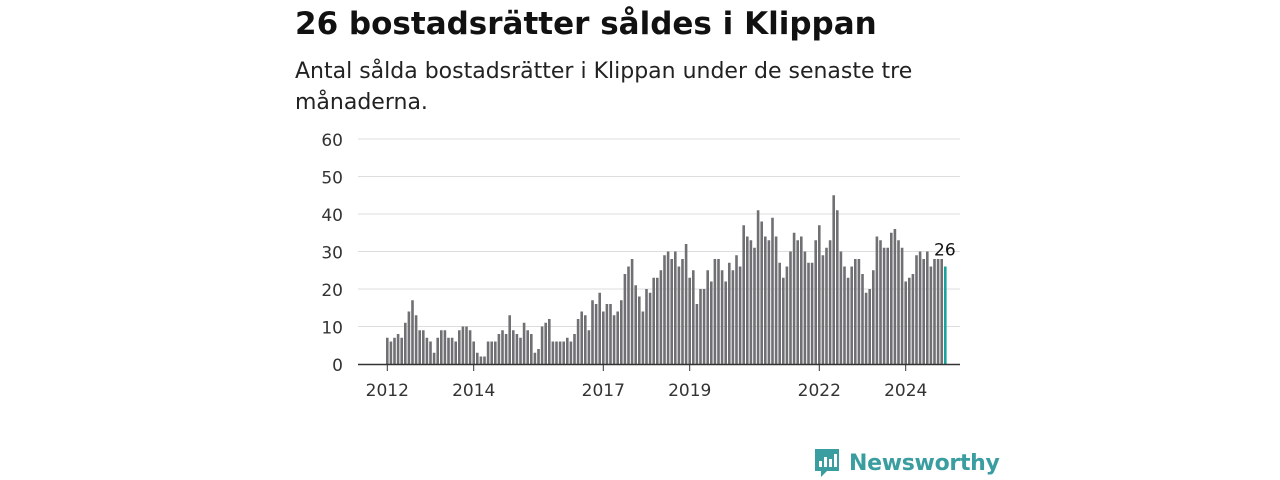  Describe the element at coordinates (945, 251) in the screenshot. I see `highlight-value-label: 26` at that location.